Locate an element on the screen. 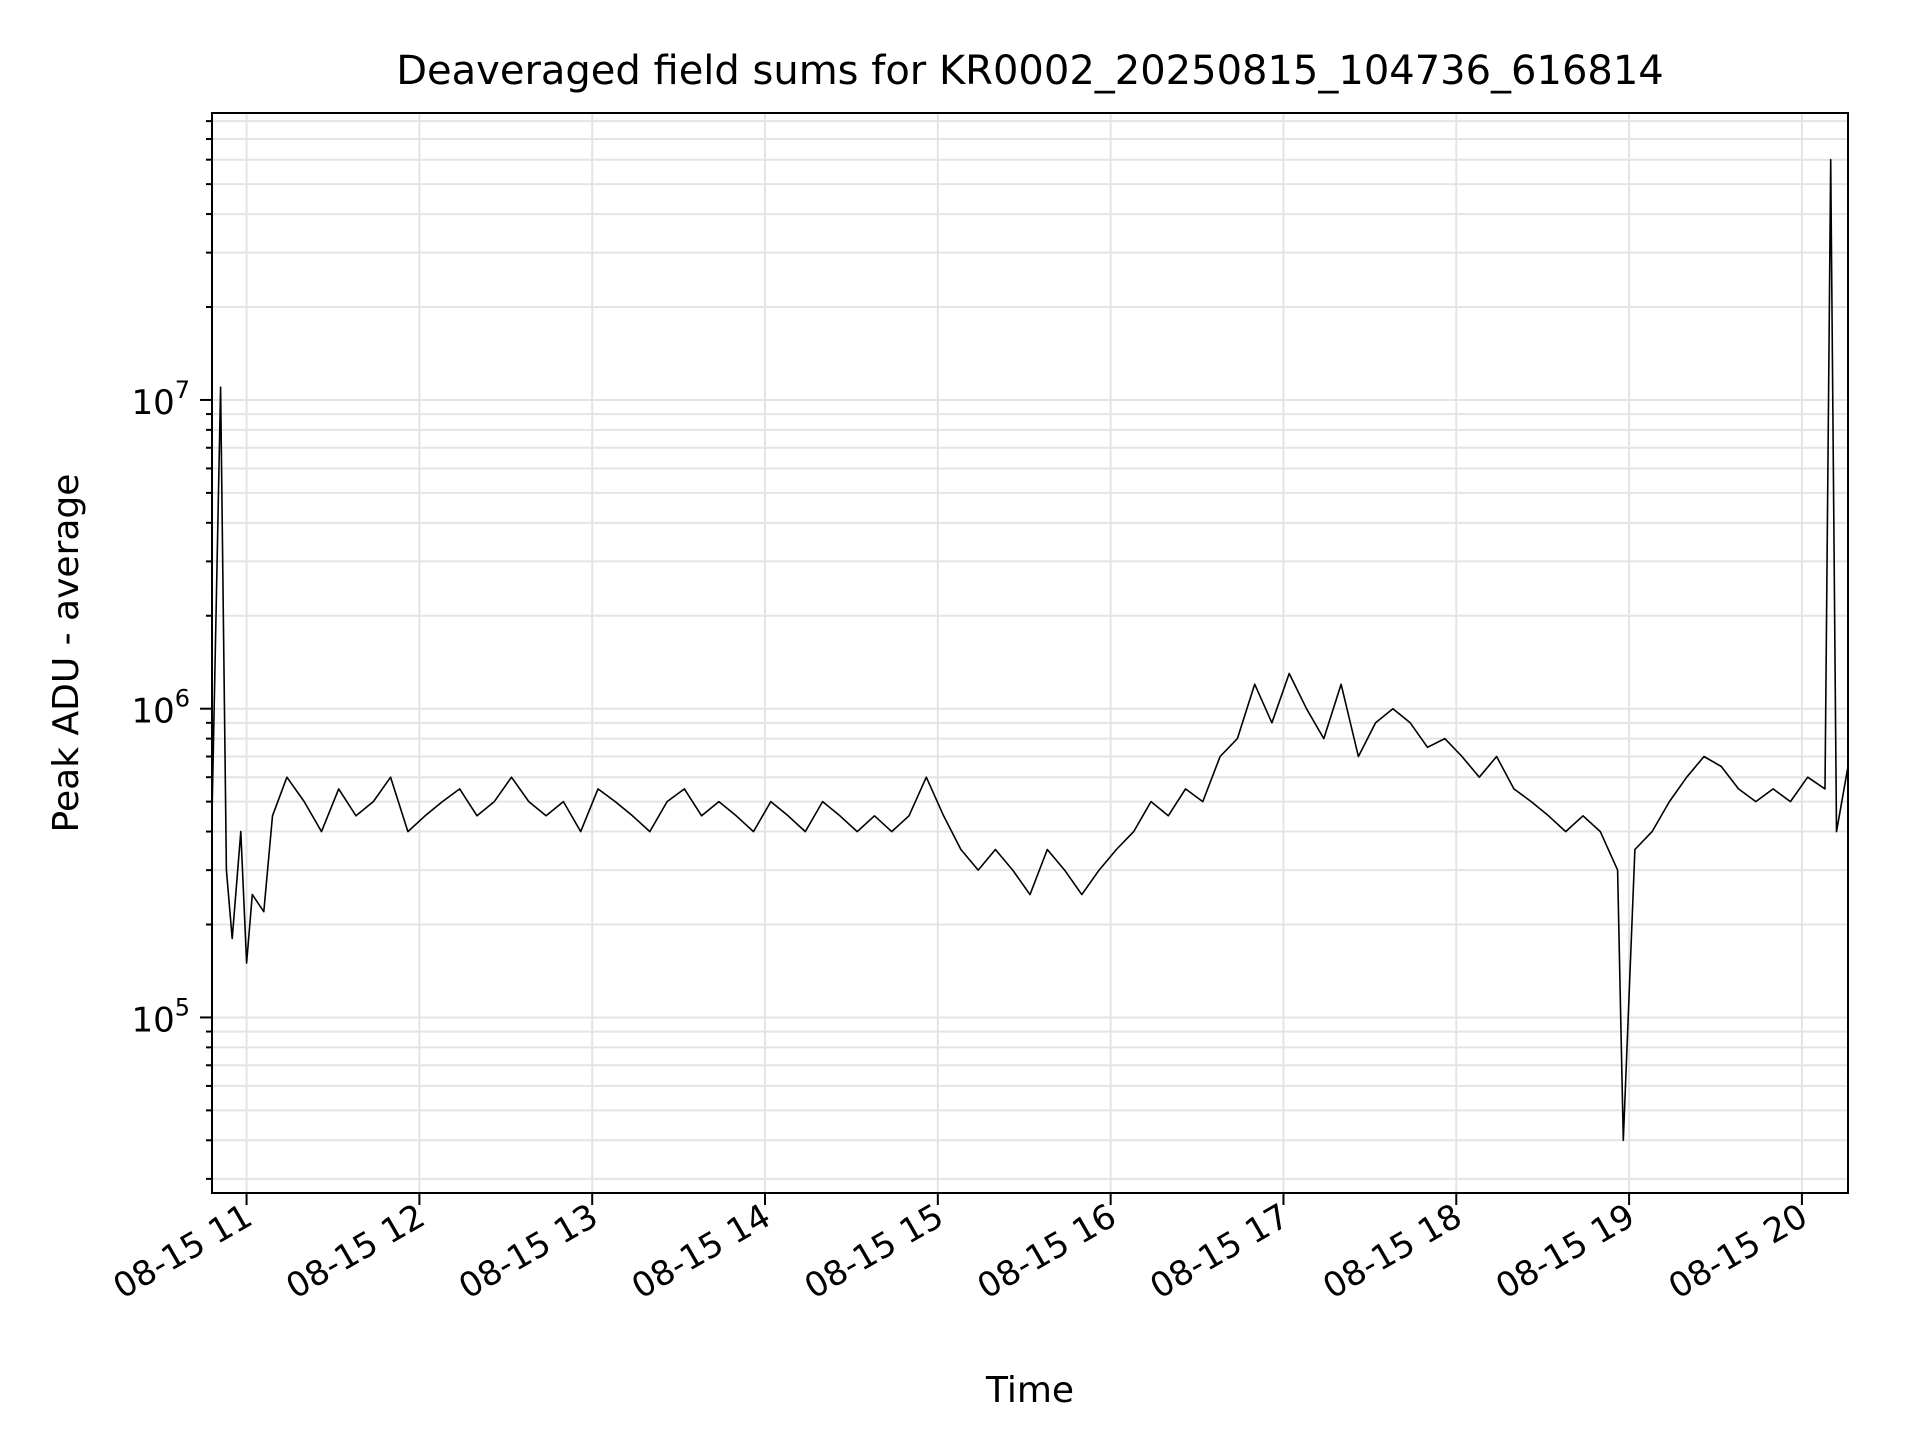  y-tick-label: 10⁵ is located at coordinates (160, 1016).